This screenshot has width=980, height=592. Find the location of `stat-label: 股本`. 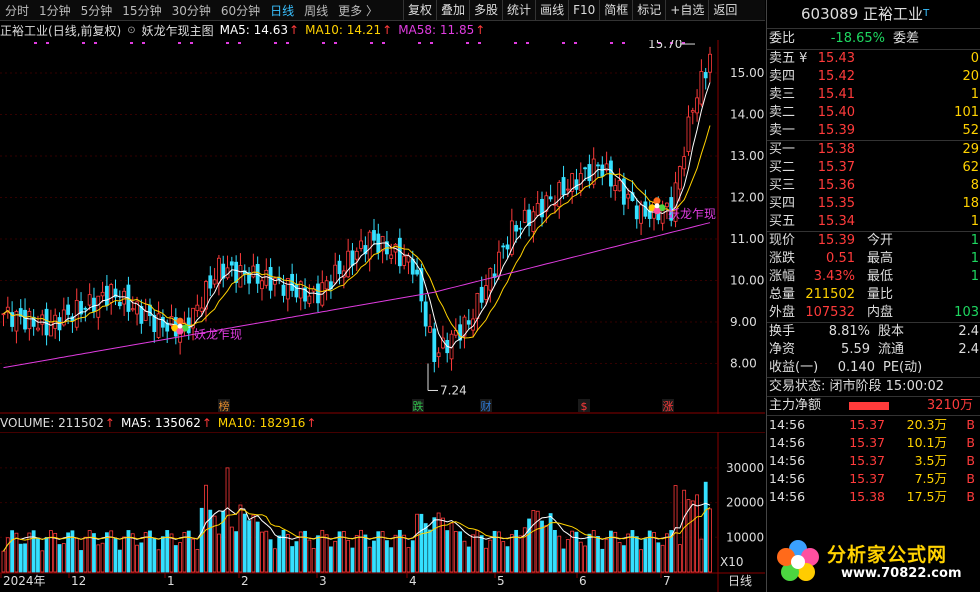

stat-label: 股本 is located at coordinates (891, 331).